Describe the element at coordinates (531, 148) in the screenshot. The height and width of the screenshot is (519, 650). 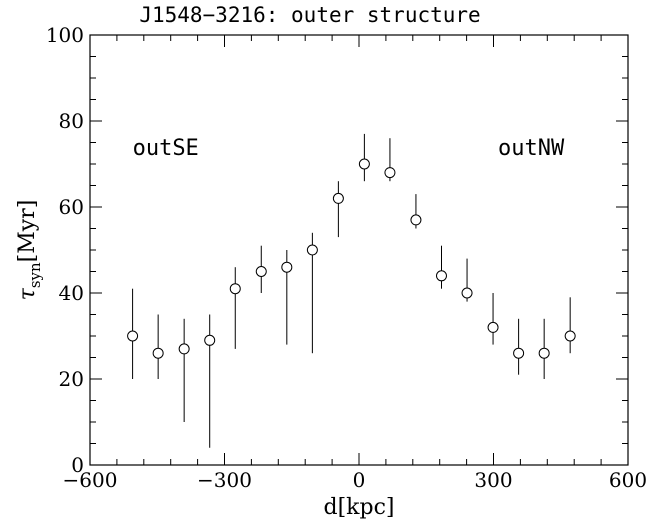
I see `annotation-label: outNW` at that location.